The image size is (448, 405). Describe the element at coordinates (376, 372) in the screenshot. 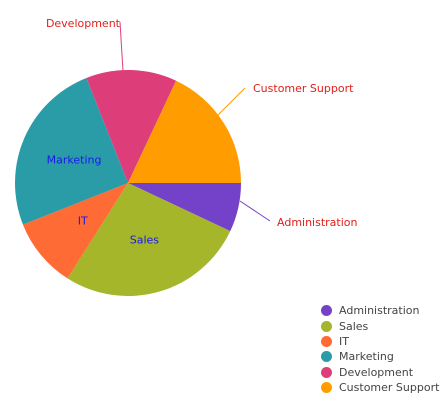

I see `legend-label: Development` at that location.